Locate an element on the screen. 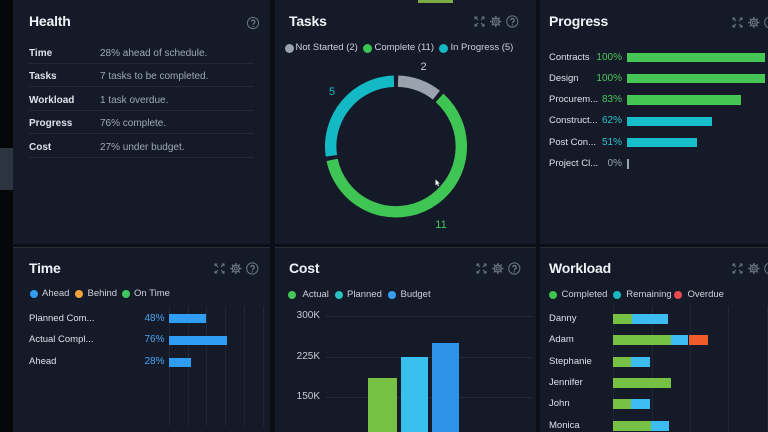 The width and height of the screenshot is (768, 432). svg-text: 2 is located at coordinates (423, 67).